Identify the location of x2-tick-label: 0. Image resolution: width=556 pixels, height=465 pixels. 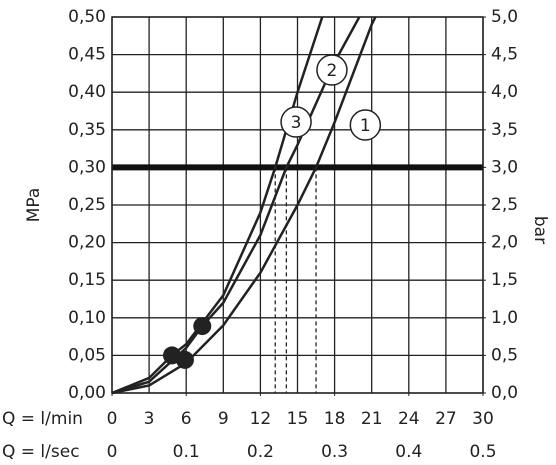
(112, 451).